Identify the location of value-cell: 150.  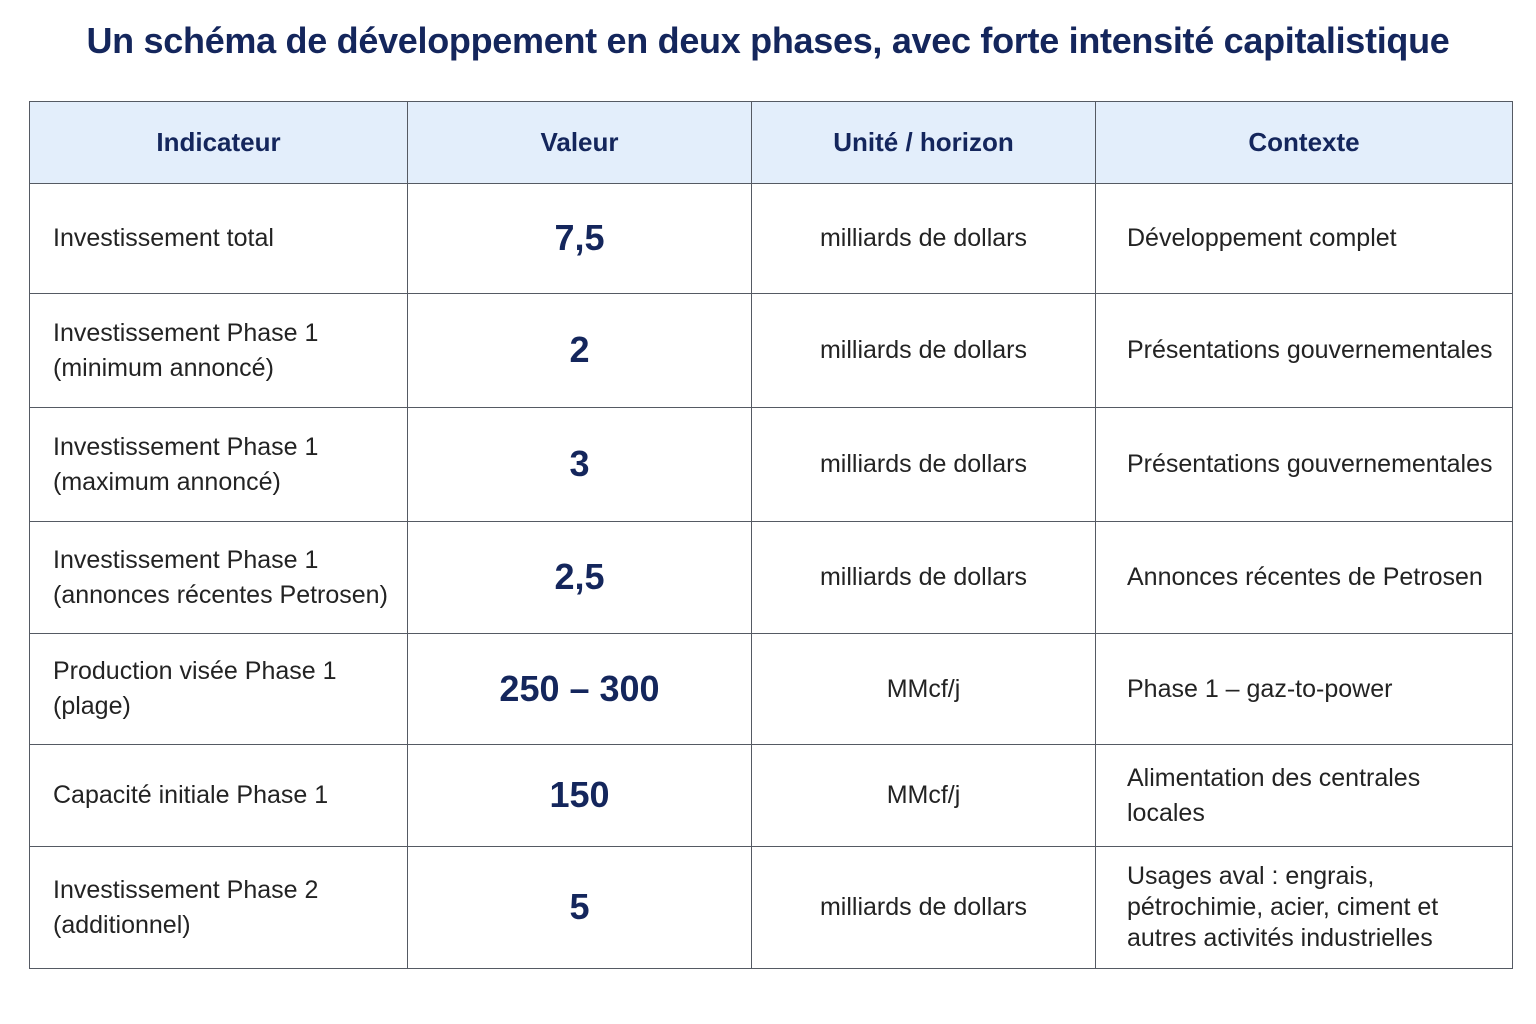
(579, 795).